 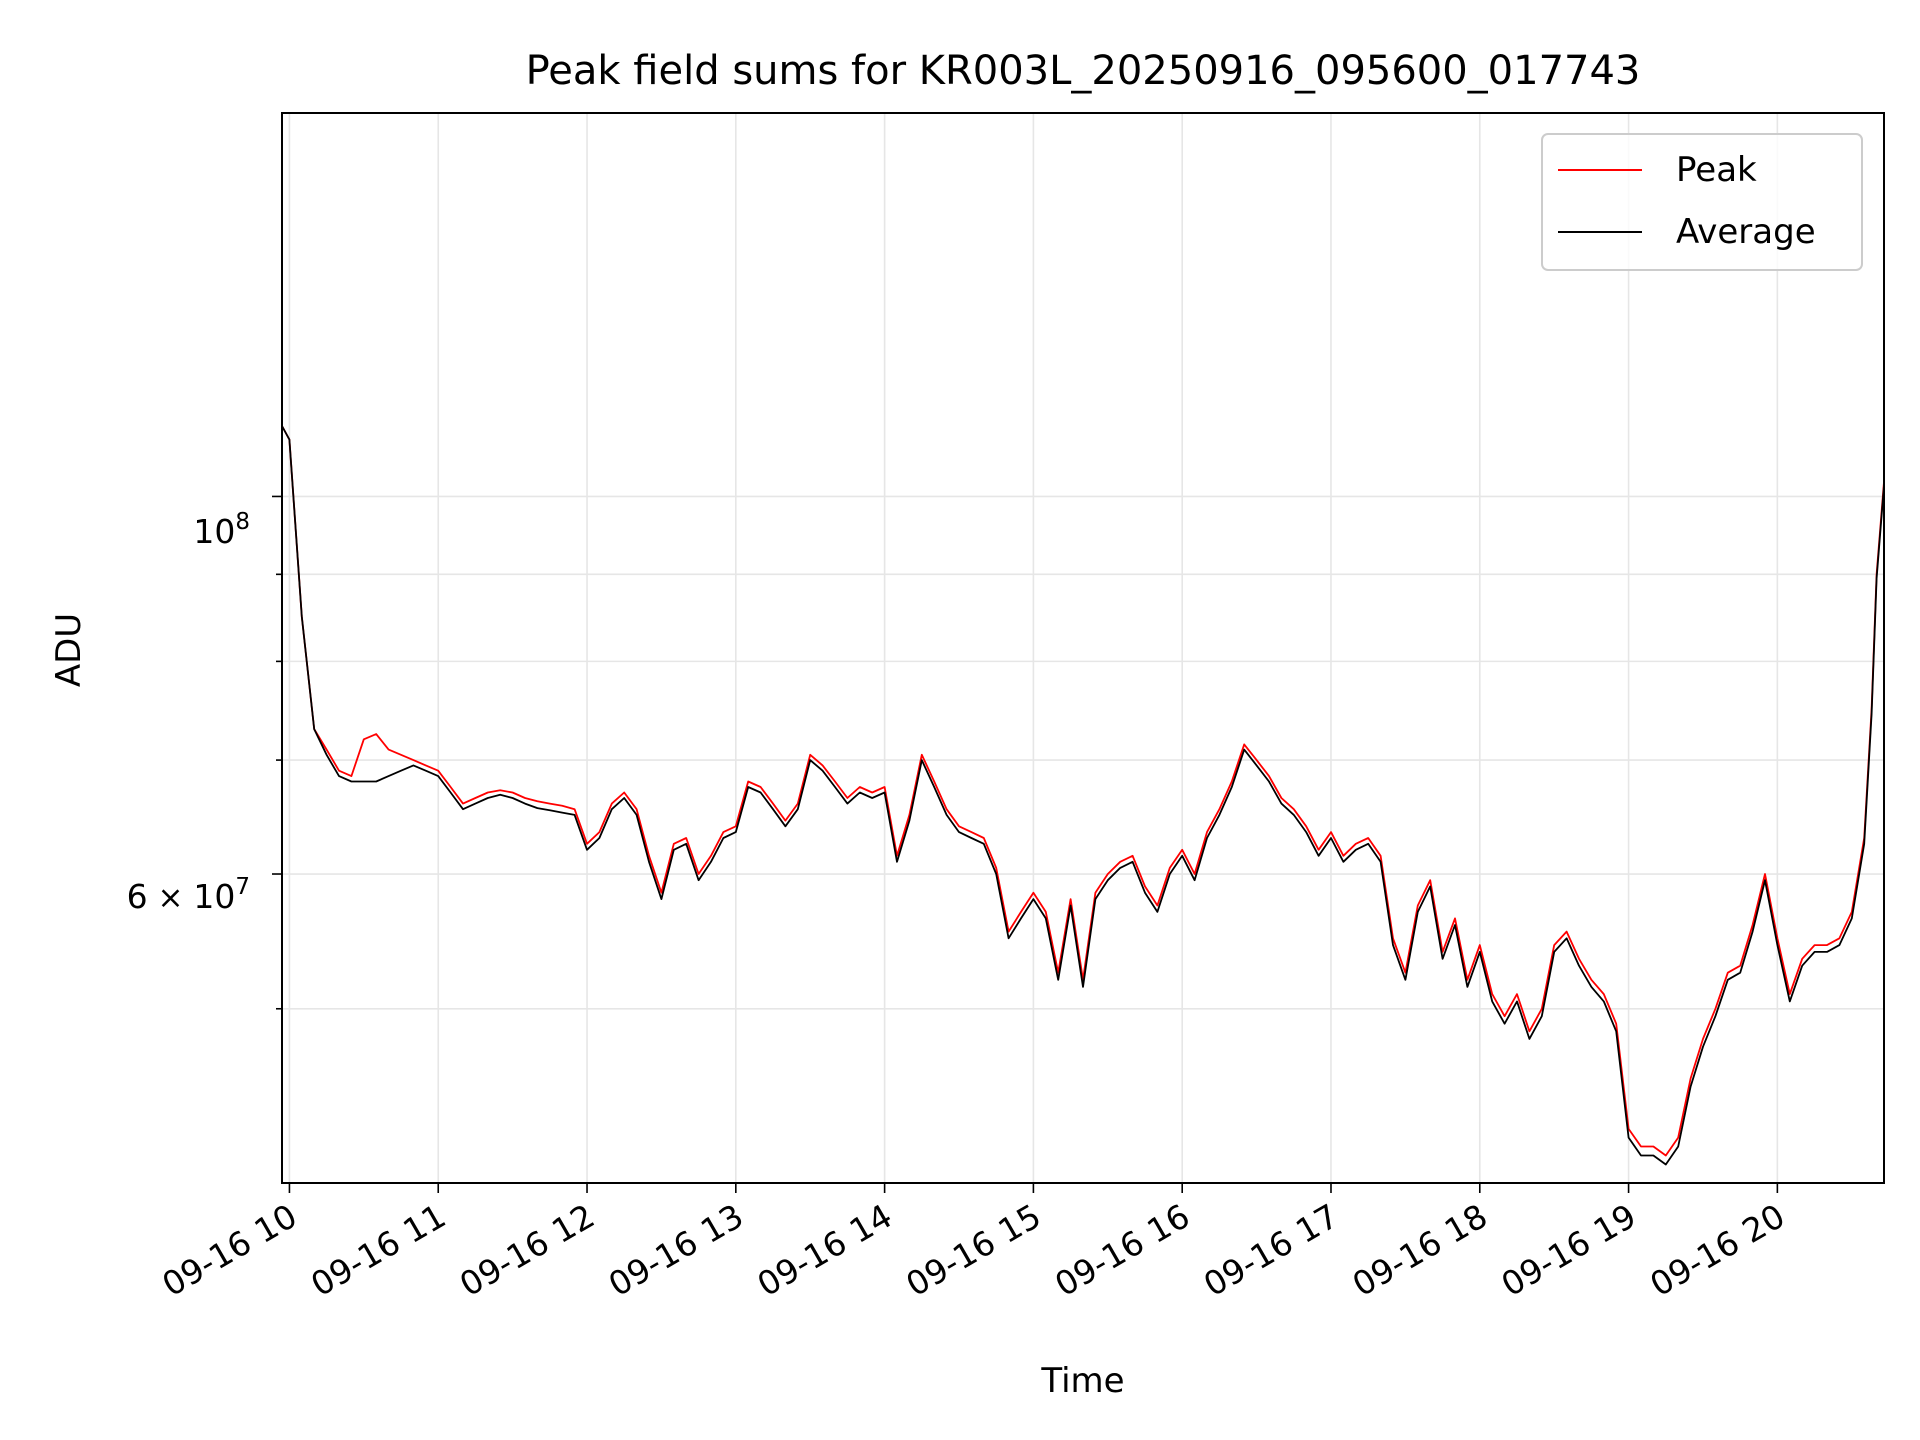 I want to click on legend-label-peak: Peak, so click(x=1716, y=170).